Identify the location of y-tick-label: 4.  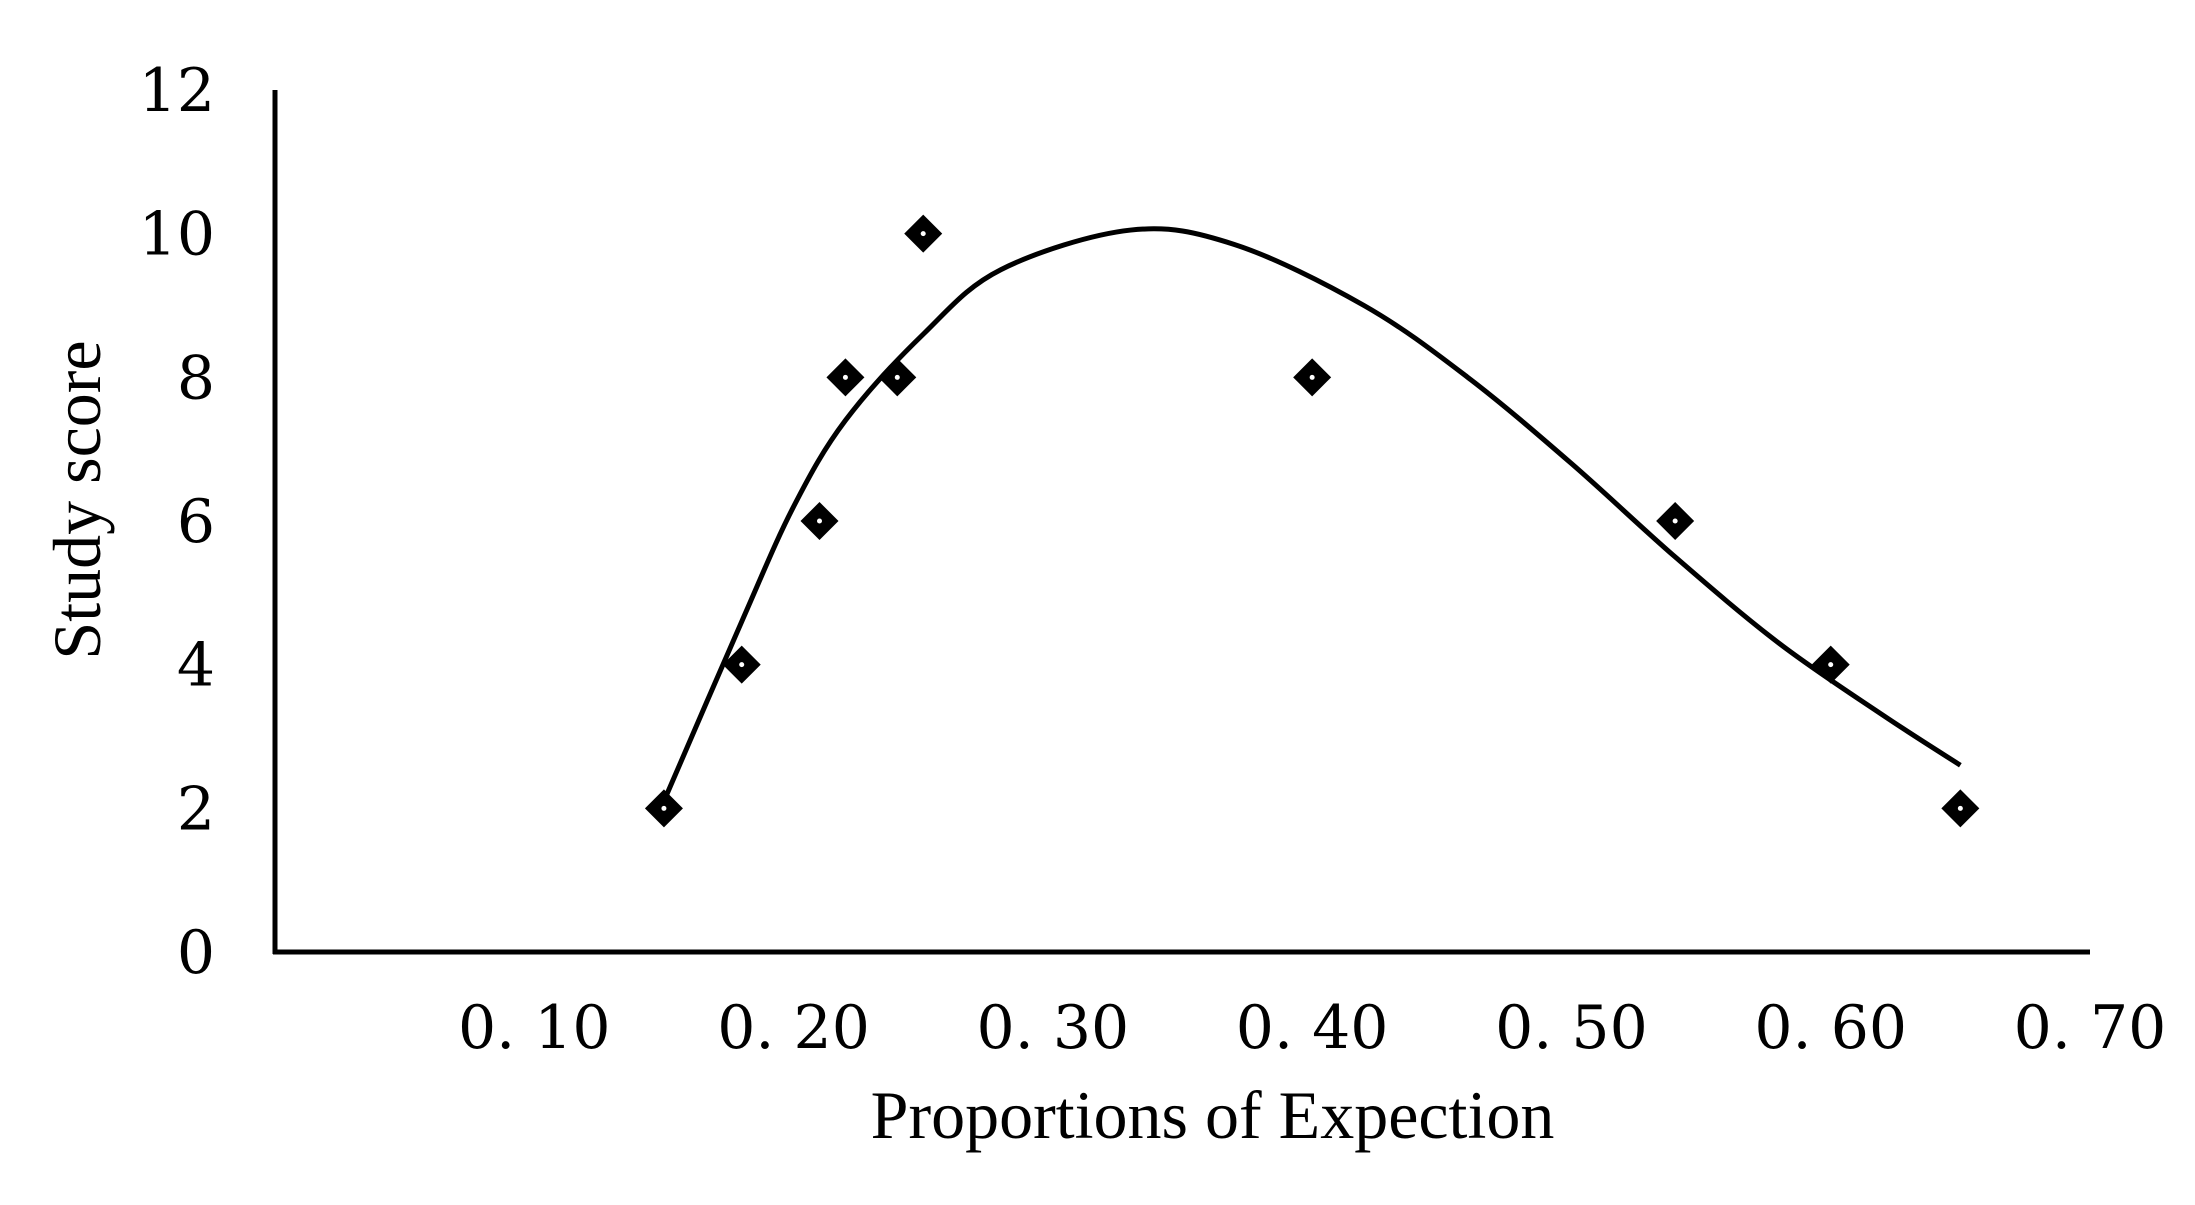
(196, 666).